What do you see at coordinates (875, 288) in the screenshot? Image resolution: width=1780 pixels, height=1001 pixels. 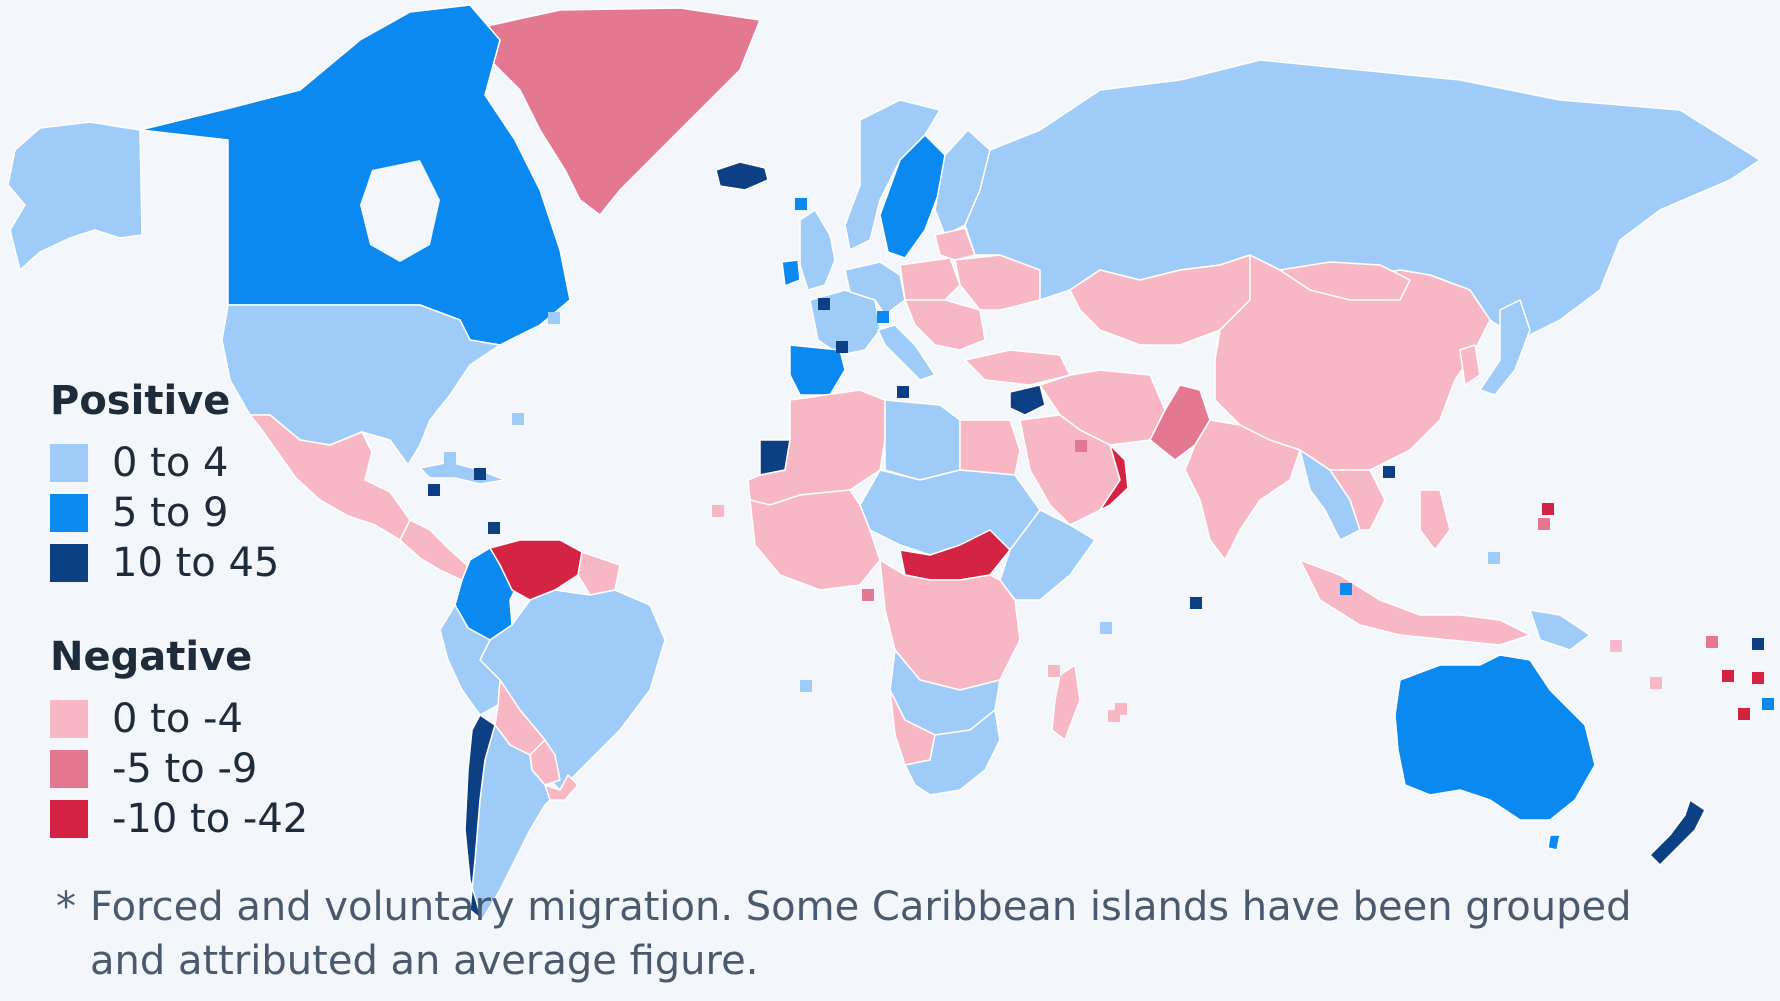 I see `germany-benelux` at bounding box center [875, 288].